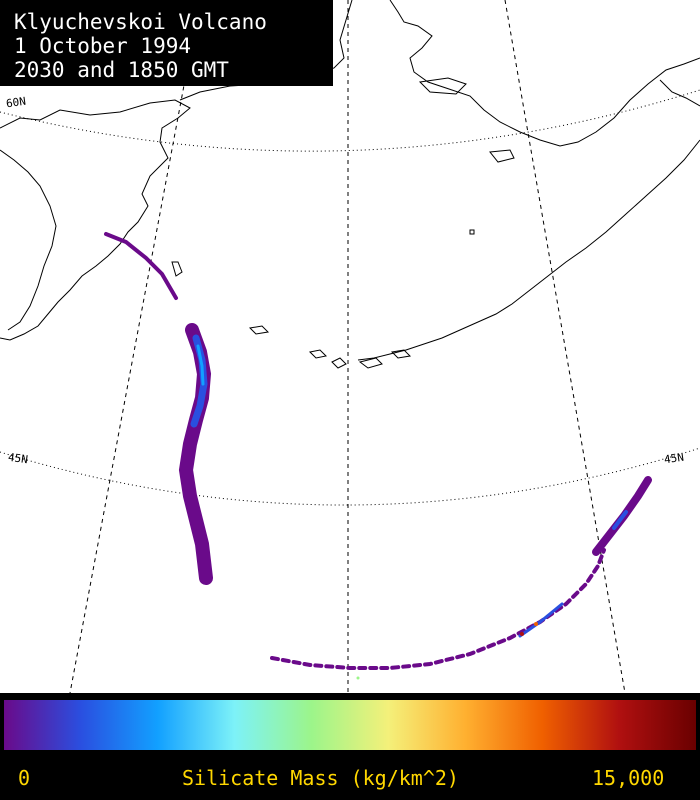 The image size is (700, 800). What do you see at coordinates (16, 102) in the screenshot?
I see `lat-label-60n: 60N` at bounding box center [16, 102].